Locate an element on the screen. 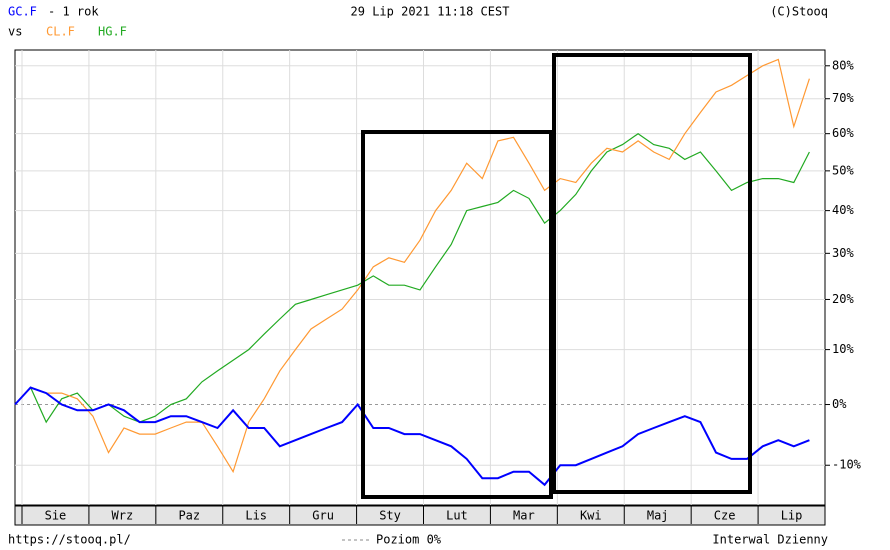  x-tick-label: Mar is located at coordinates (524, 516).